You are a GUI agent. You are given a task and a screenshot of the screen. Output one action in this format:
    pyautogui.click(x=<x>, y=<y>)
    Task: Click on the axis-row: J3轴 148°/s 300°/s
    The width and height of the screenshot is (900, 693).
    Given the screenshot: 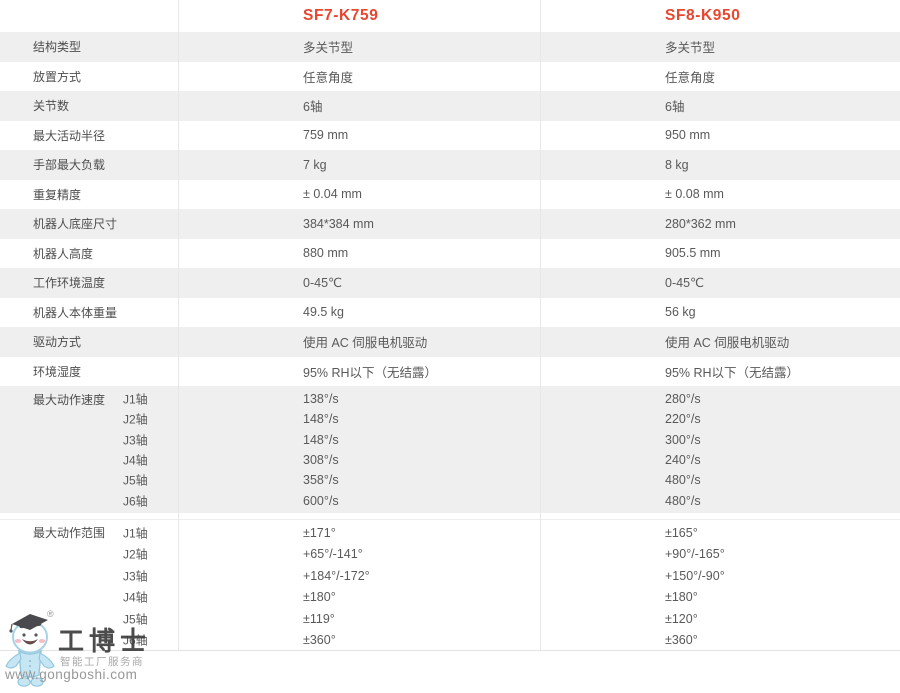 What is the action you would take?
    pyautogui.click(x=450, y=440)
    